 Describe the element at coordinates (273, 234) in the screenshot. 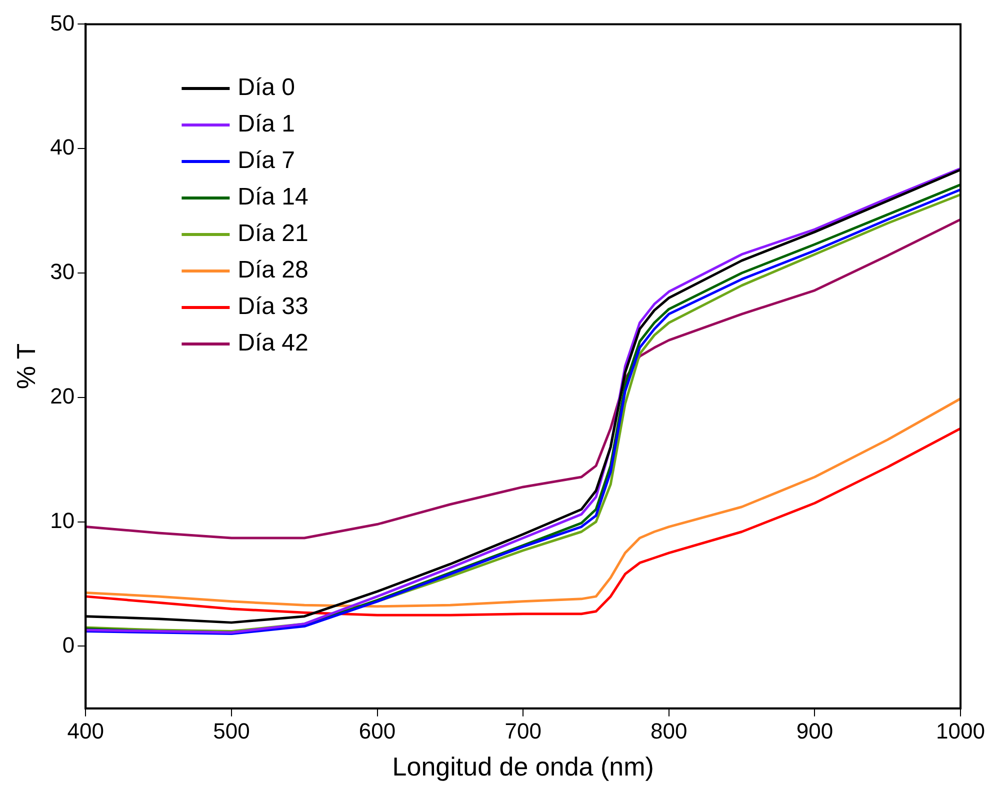

I see `legend-label: Día 21` at that location.